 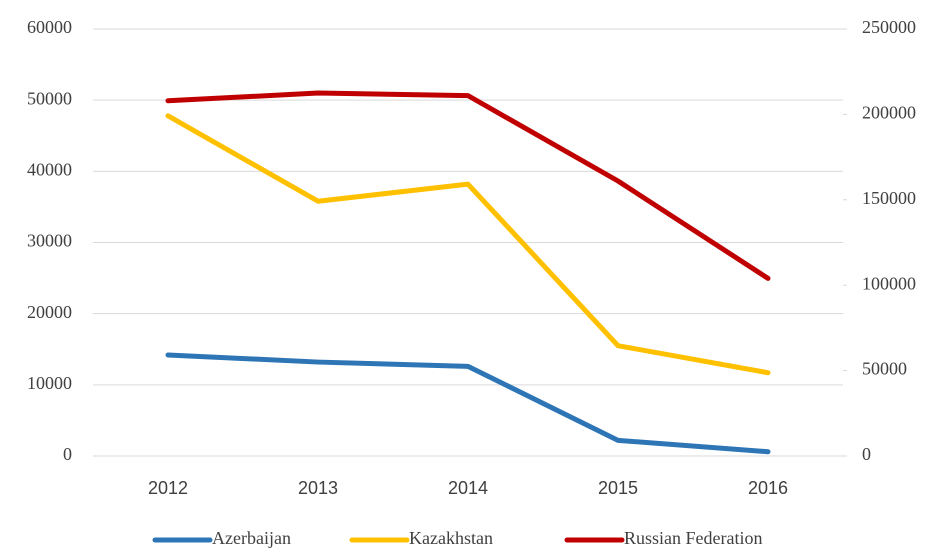 I want to click on x-tick-label: 2015, so click(x=618, y=488).